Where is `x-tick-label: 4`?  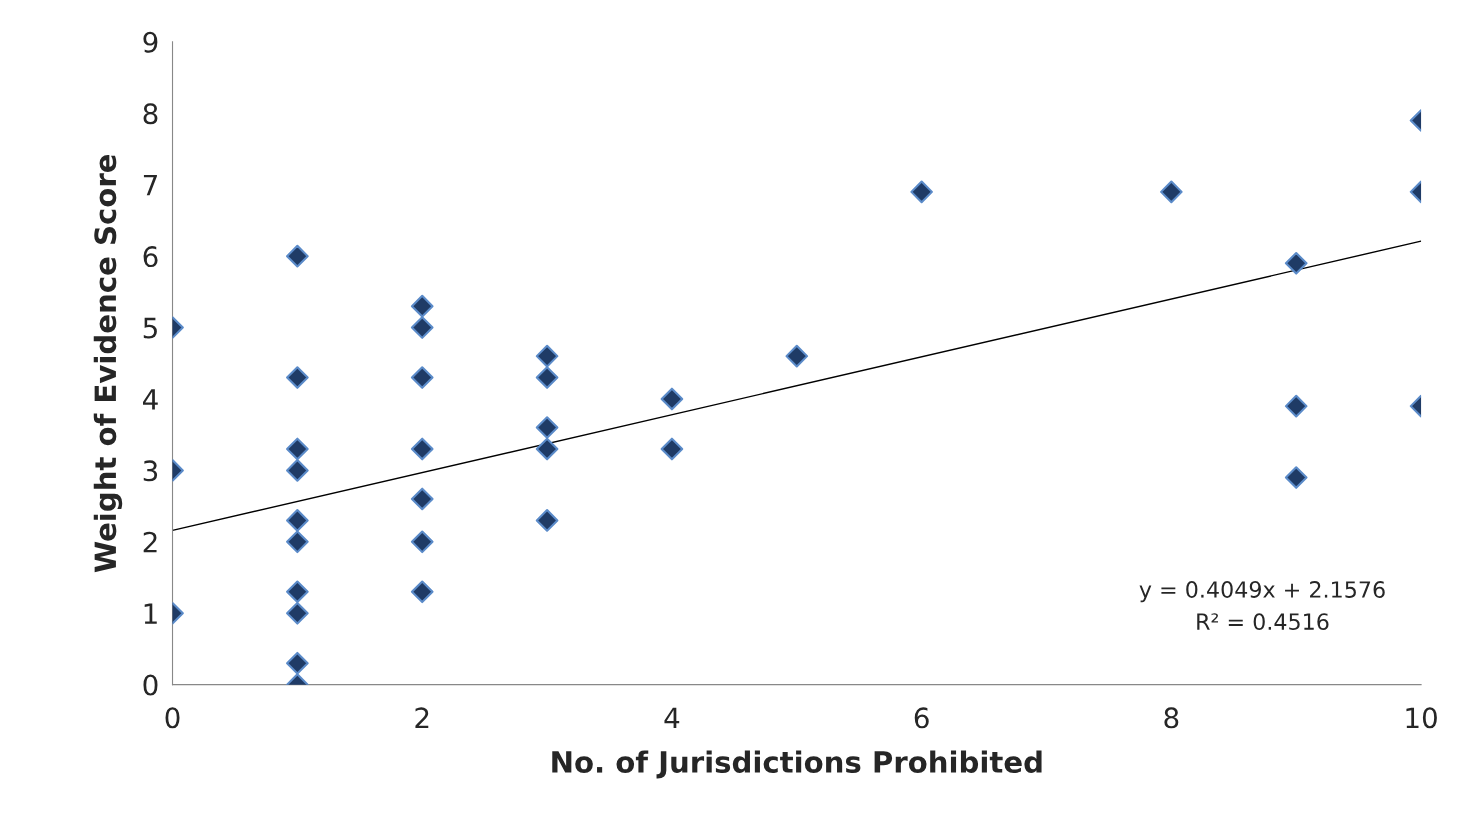
x-tick-label: 4 is located at coordinates (672, 717).